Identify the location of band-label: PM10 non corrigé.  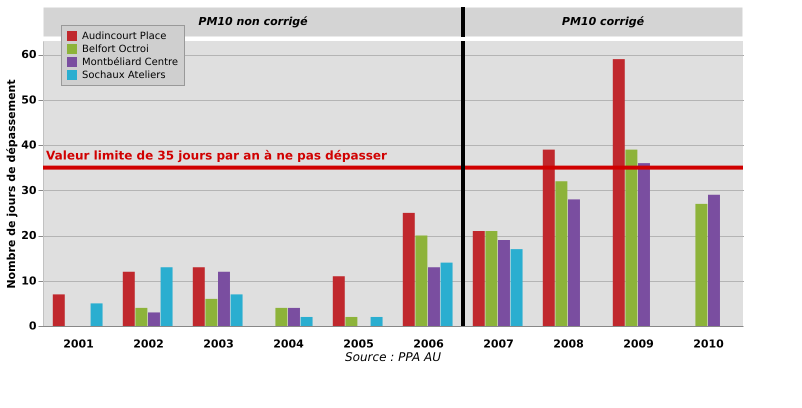
(253, 21).